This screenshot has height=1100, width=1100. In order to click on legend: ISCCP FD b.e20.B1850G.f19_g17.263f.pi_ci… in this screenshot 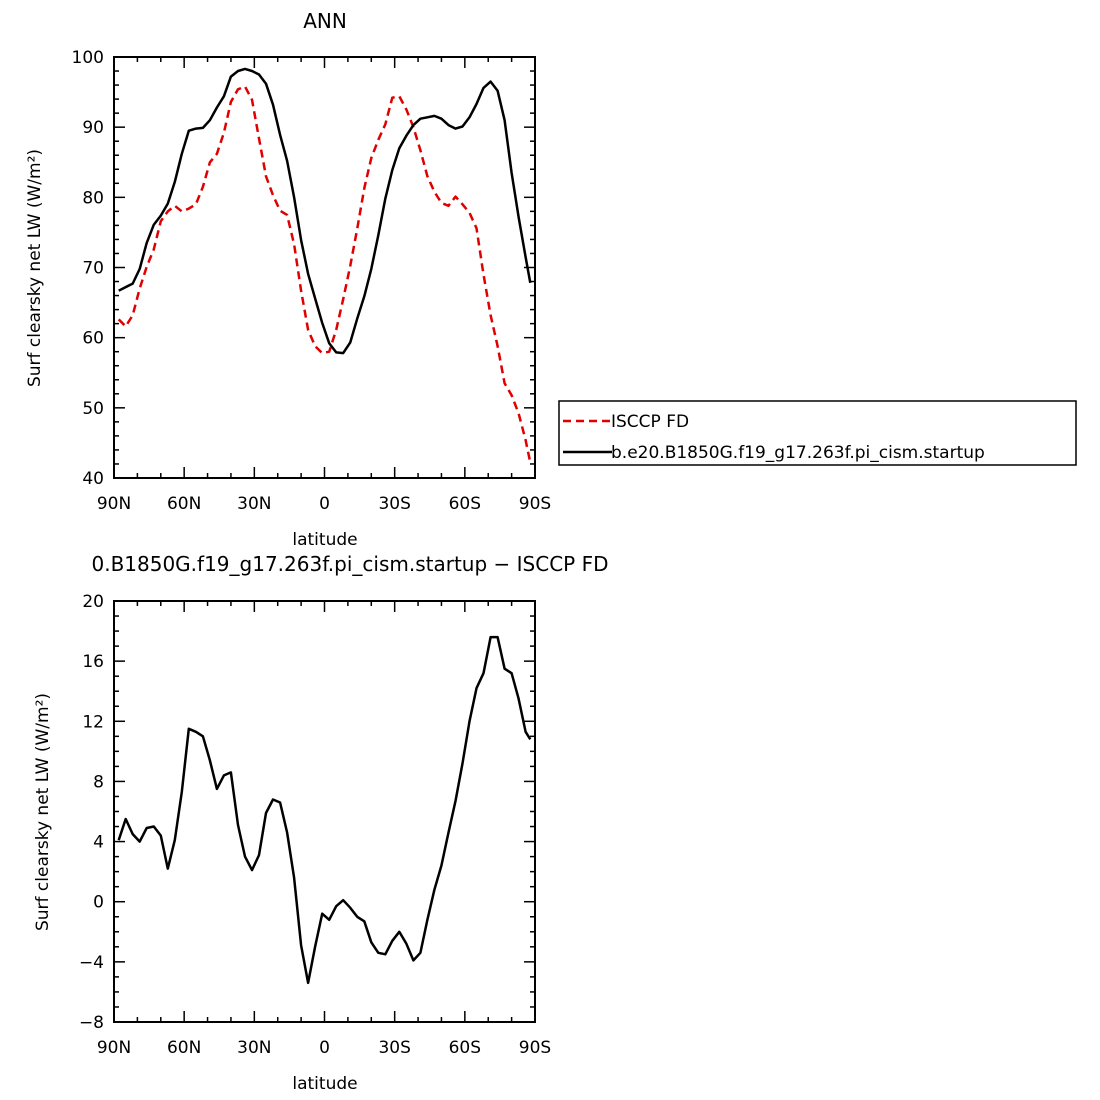, I will do `click(817, 433)`.